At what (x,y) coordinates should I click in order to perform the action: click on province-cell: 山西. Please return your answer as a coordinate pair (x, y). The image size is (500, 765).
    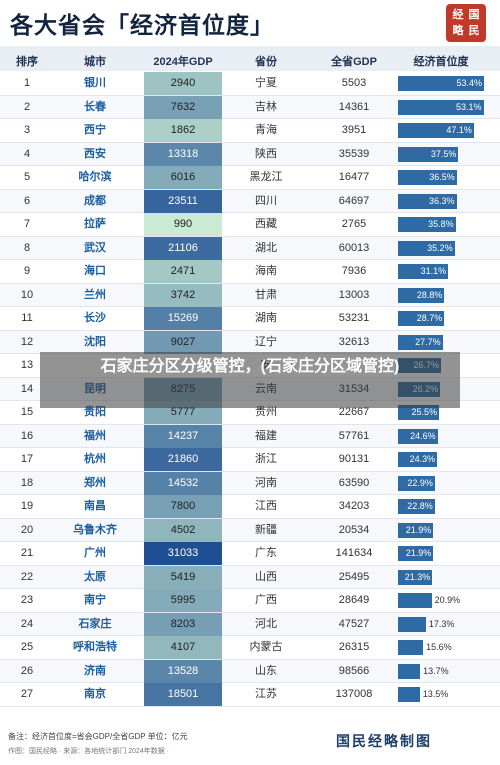
    Looking at the image, I should click on (266, 576).